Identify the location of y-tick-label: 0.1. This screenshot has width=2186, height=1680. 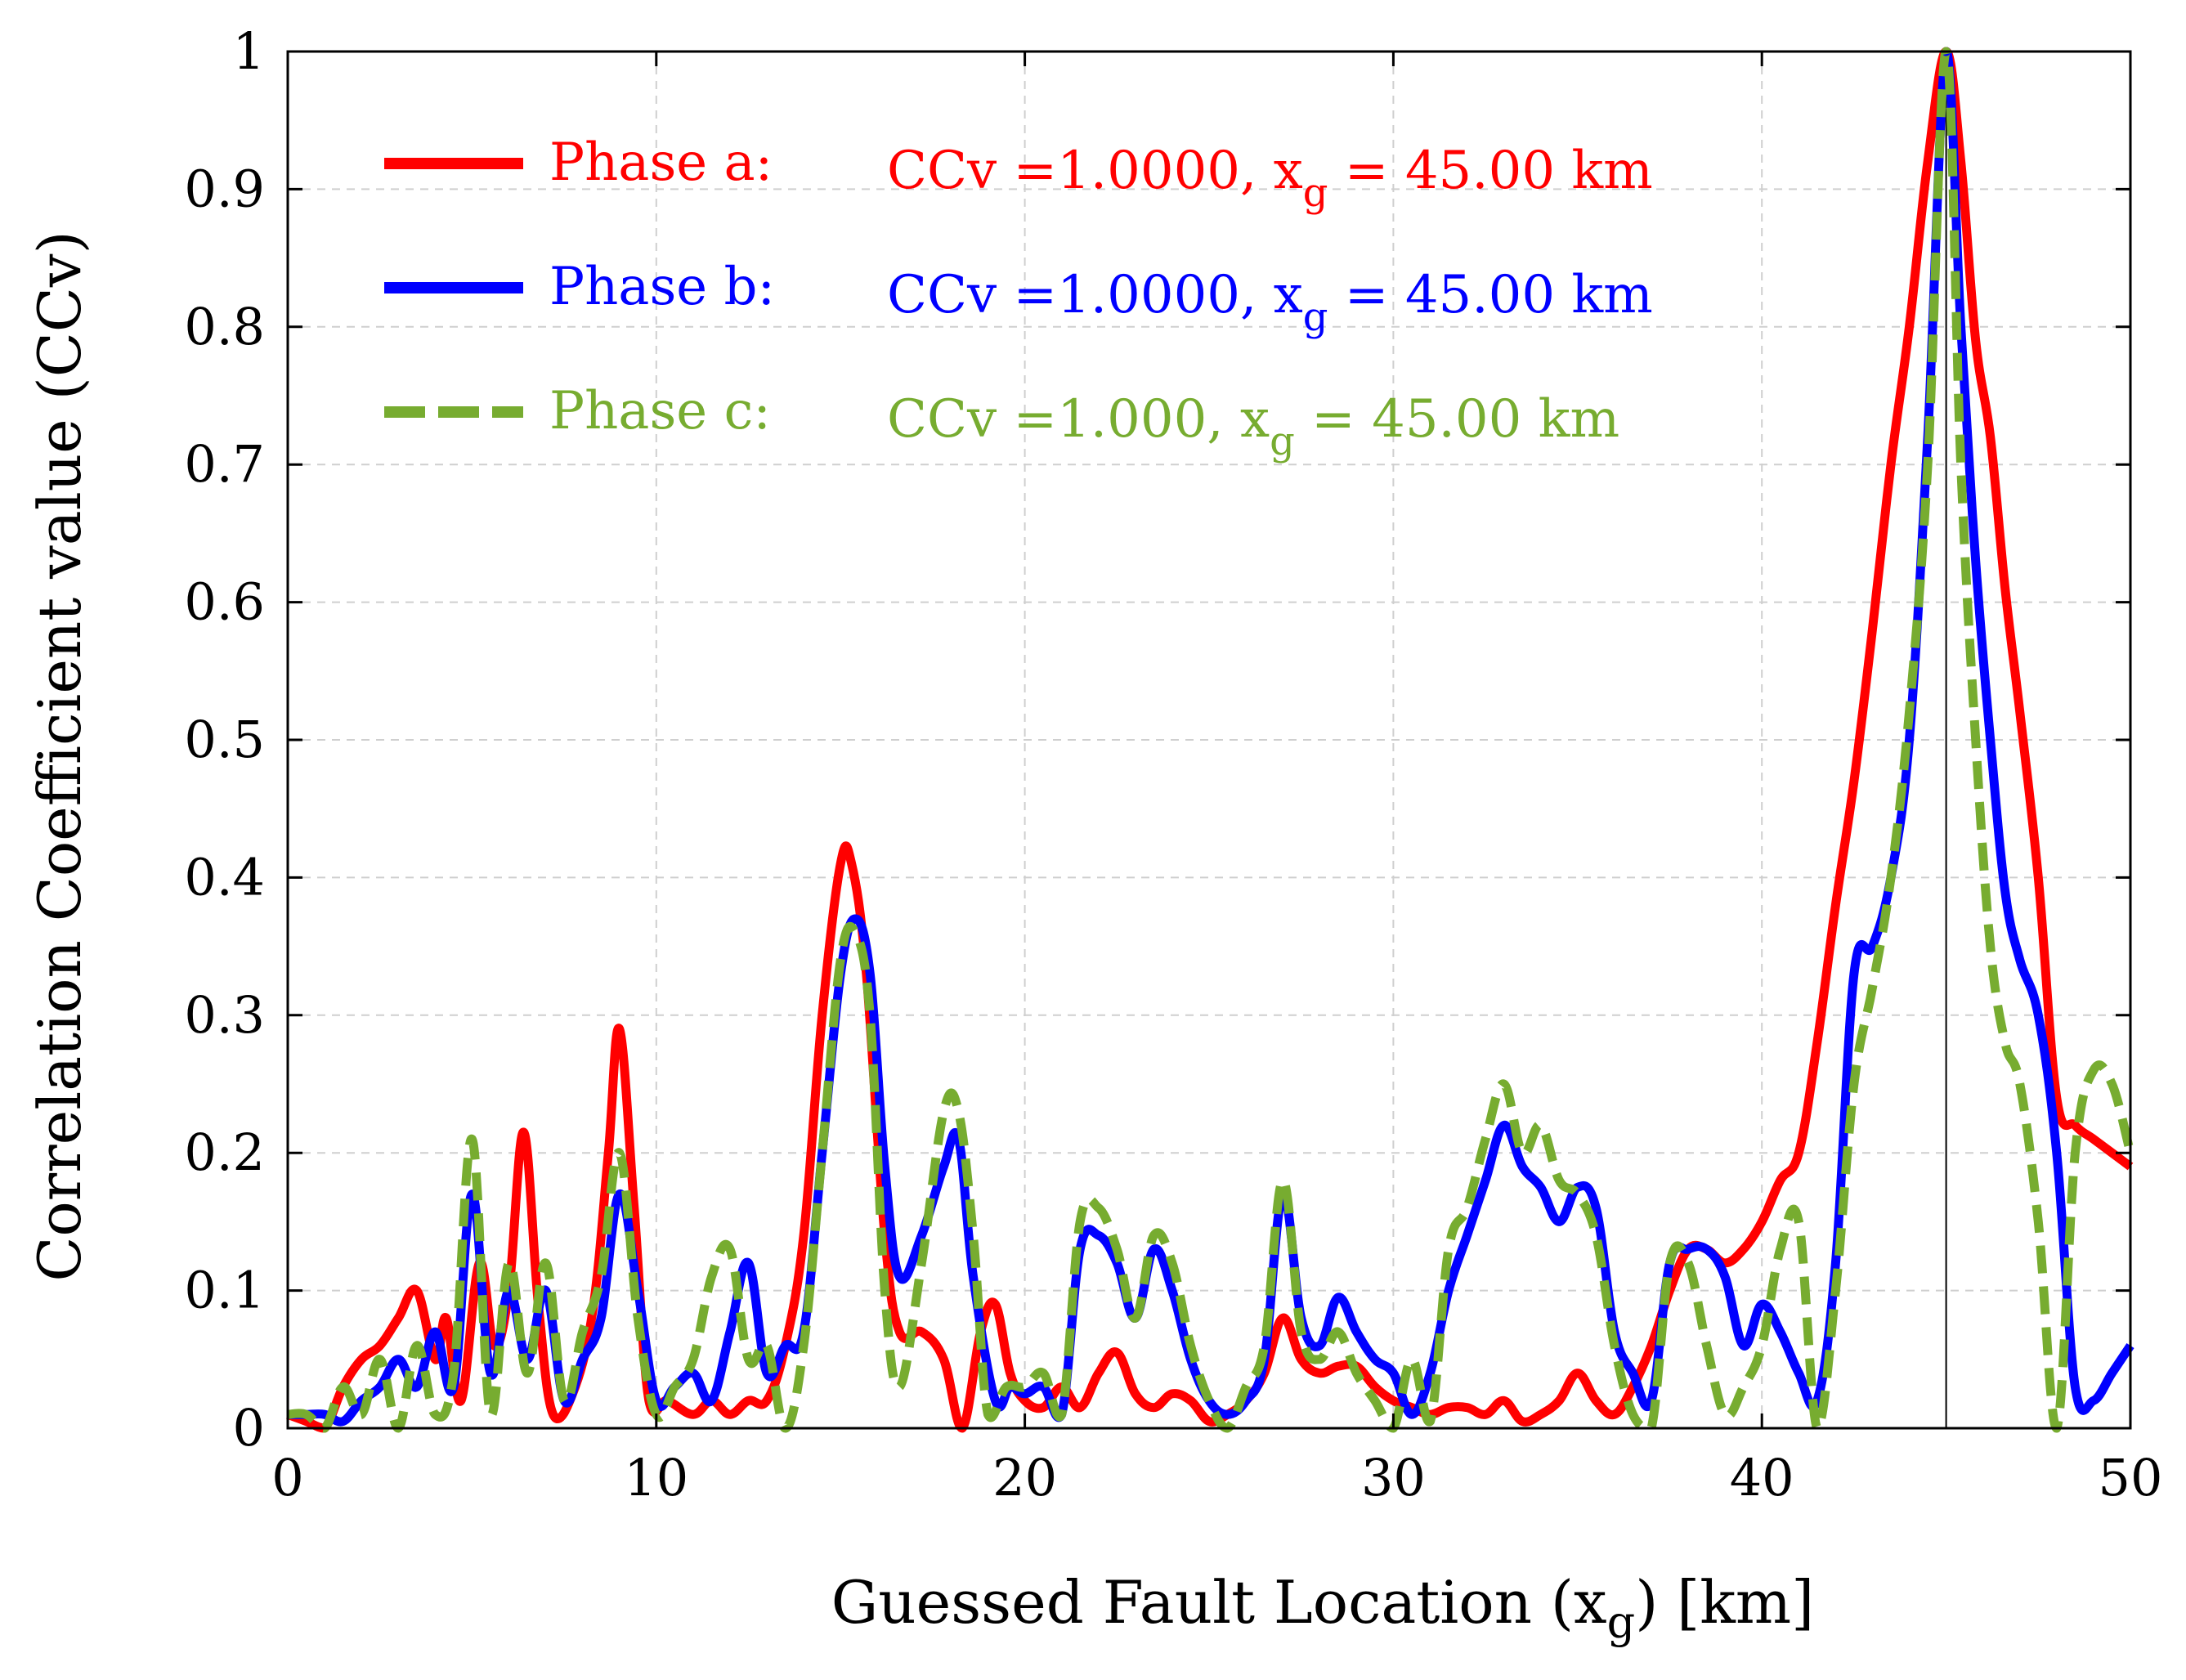
(224, 1290).